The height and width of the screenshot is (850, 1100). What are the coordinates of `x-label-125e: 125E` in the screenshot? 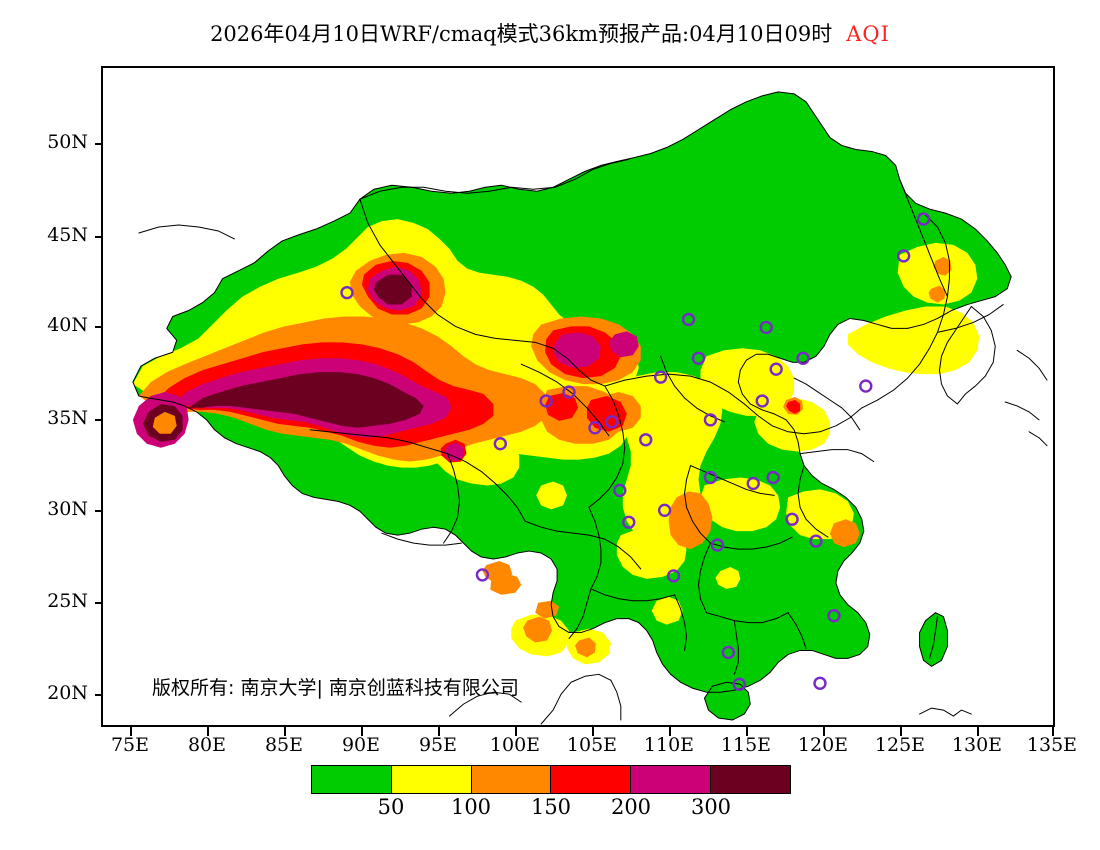 It's located at (900, 745).